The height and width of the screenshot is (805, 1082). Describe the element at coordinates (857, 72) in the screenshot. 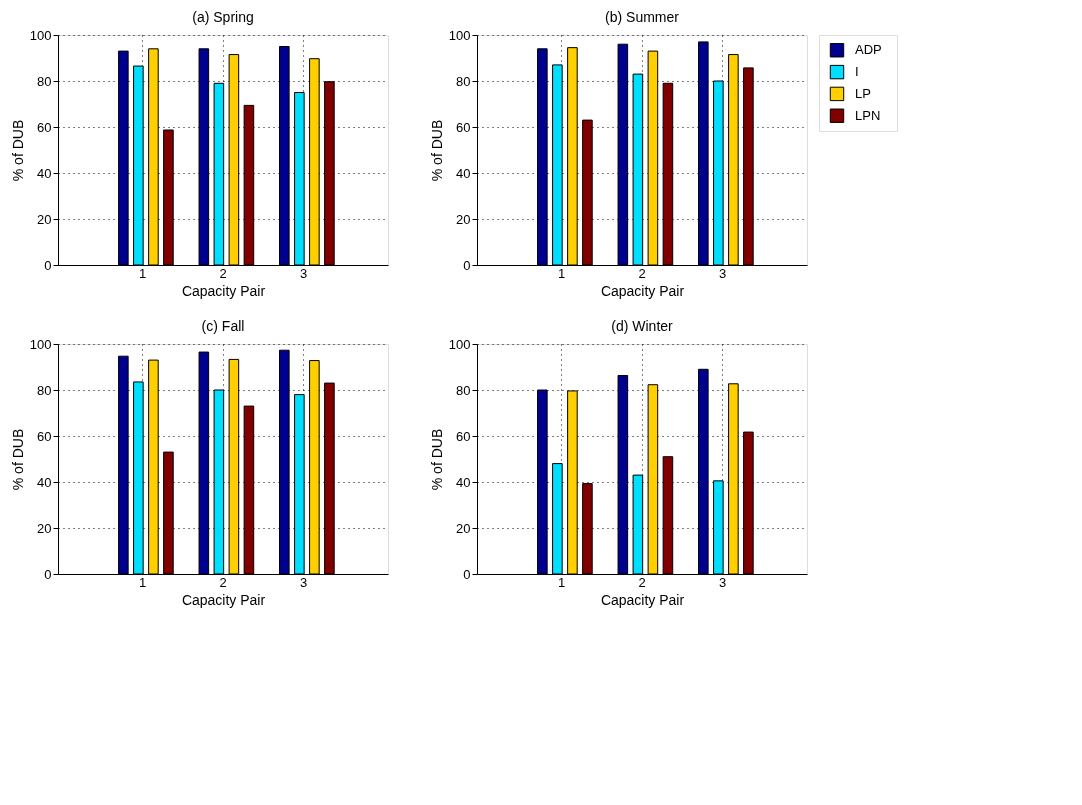

I see `legend-label: I` at that location.